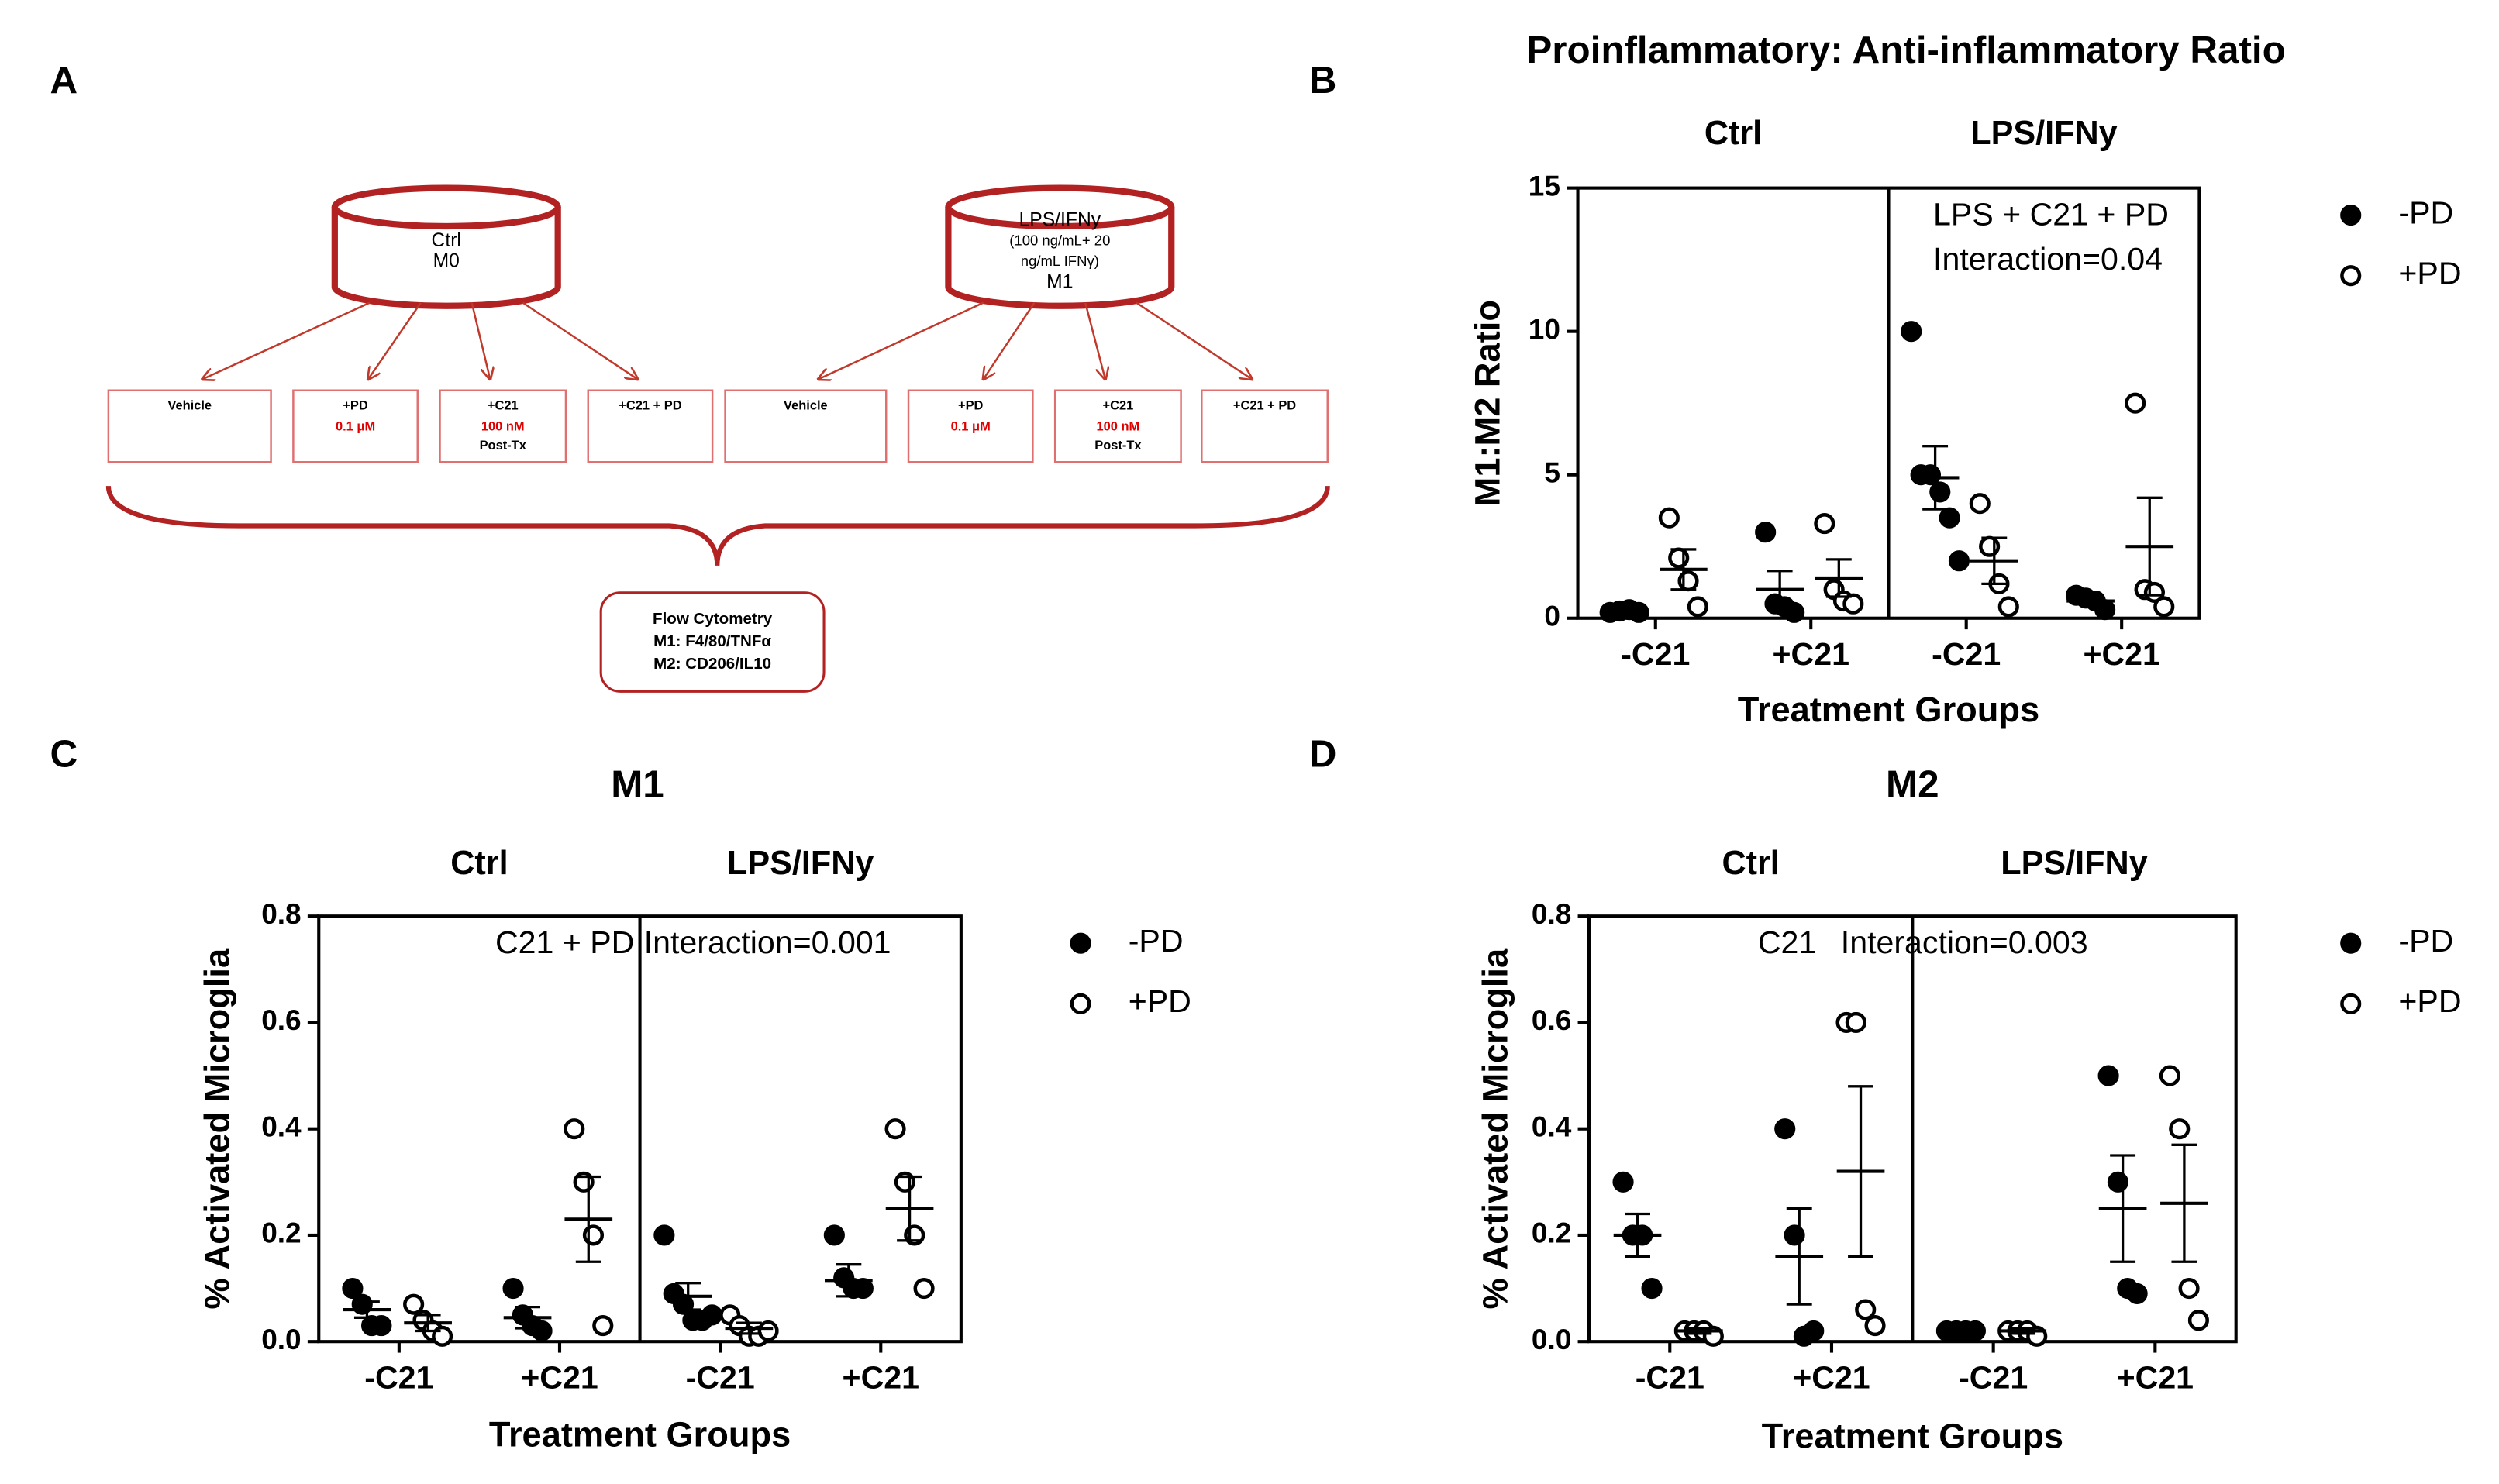 The width and height of the screenshot is (2499, 1484). Describe the element at coordinates (712, 664) in the screenshot. I see `flow-label: M2: CD206/IL10` at that location.